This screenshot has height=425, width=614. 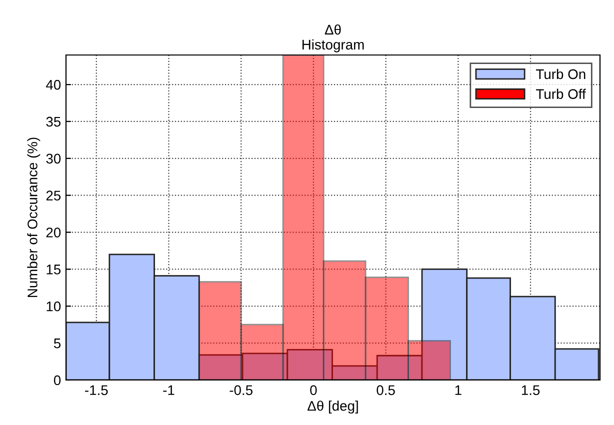 I want to click on y-tick-label: 20, so click(x=53, y=233).